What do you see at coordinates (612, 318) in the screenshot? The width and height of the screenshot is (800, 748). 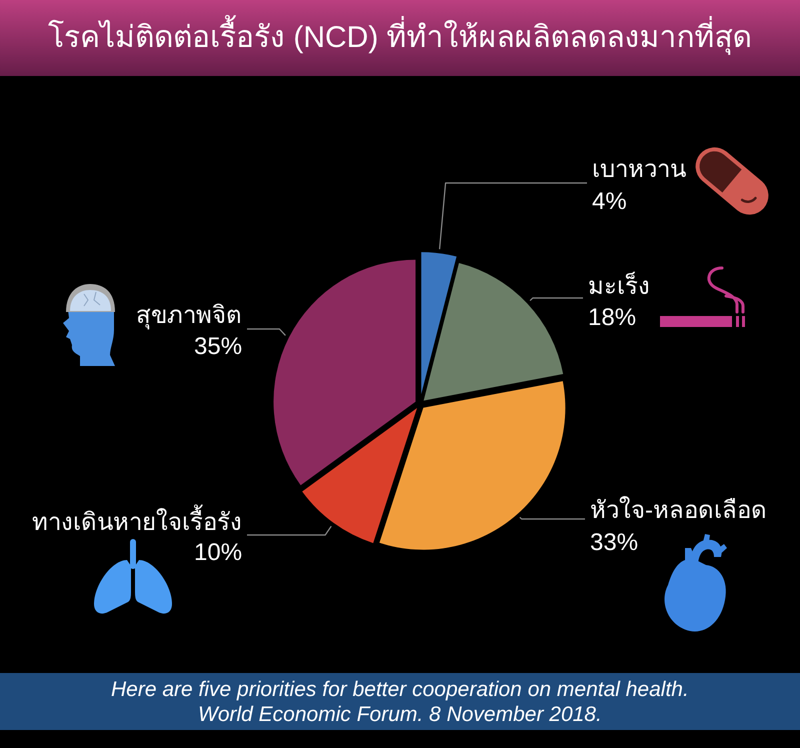 I see `data-label: 18%` at bounding box center [612, 318].